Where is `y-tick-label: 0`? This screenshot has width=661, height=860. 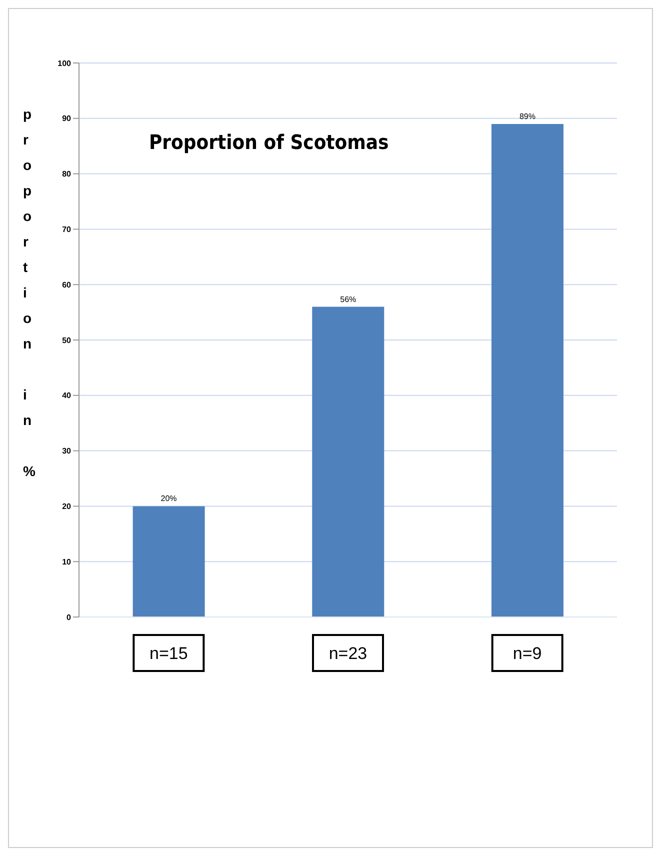
y-tick-label: 0 is located at coordinates (69, 617).